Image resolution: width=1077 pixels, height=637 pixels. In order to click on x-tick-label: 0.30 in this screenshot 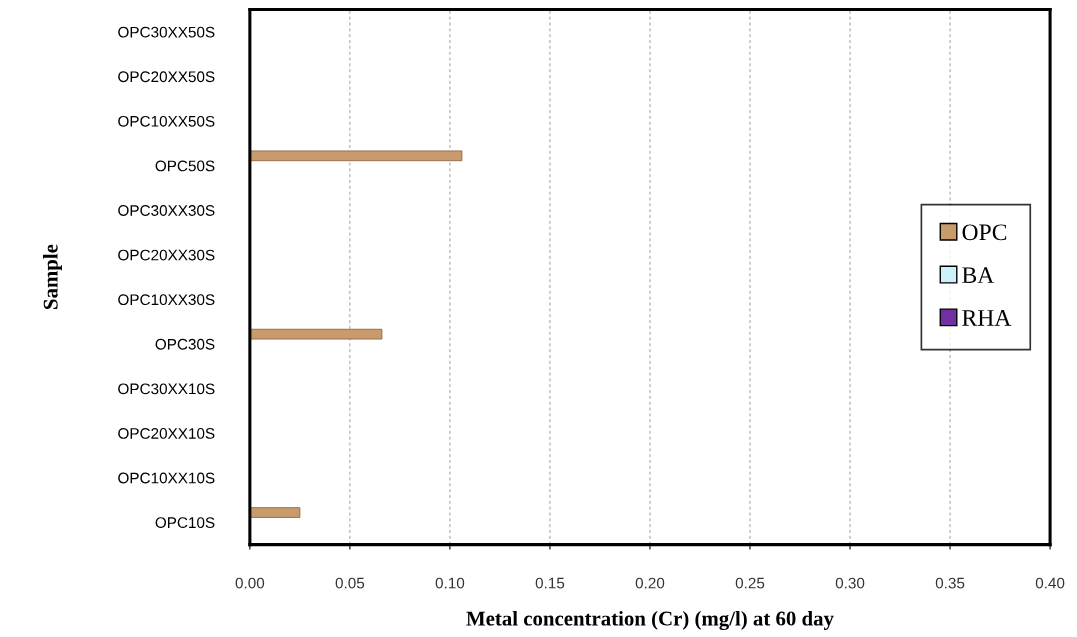, I will do `click(850, 583)`.